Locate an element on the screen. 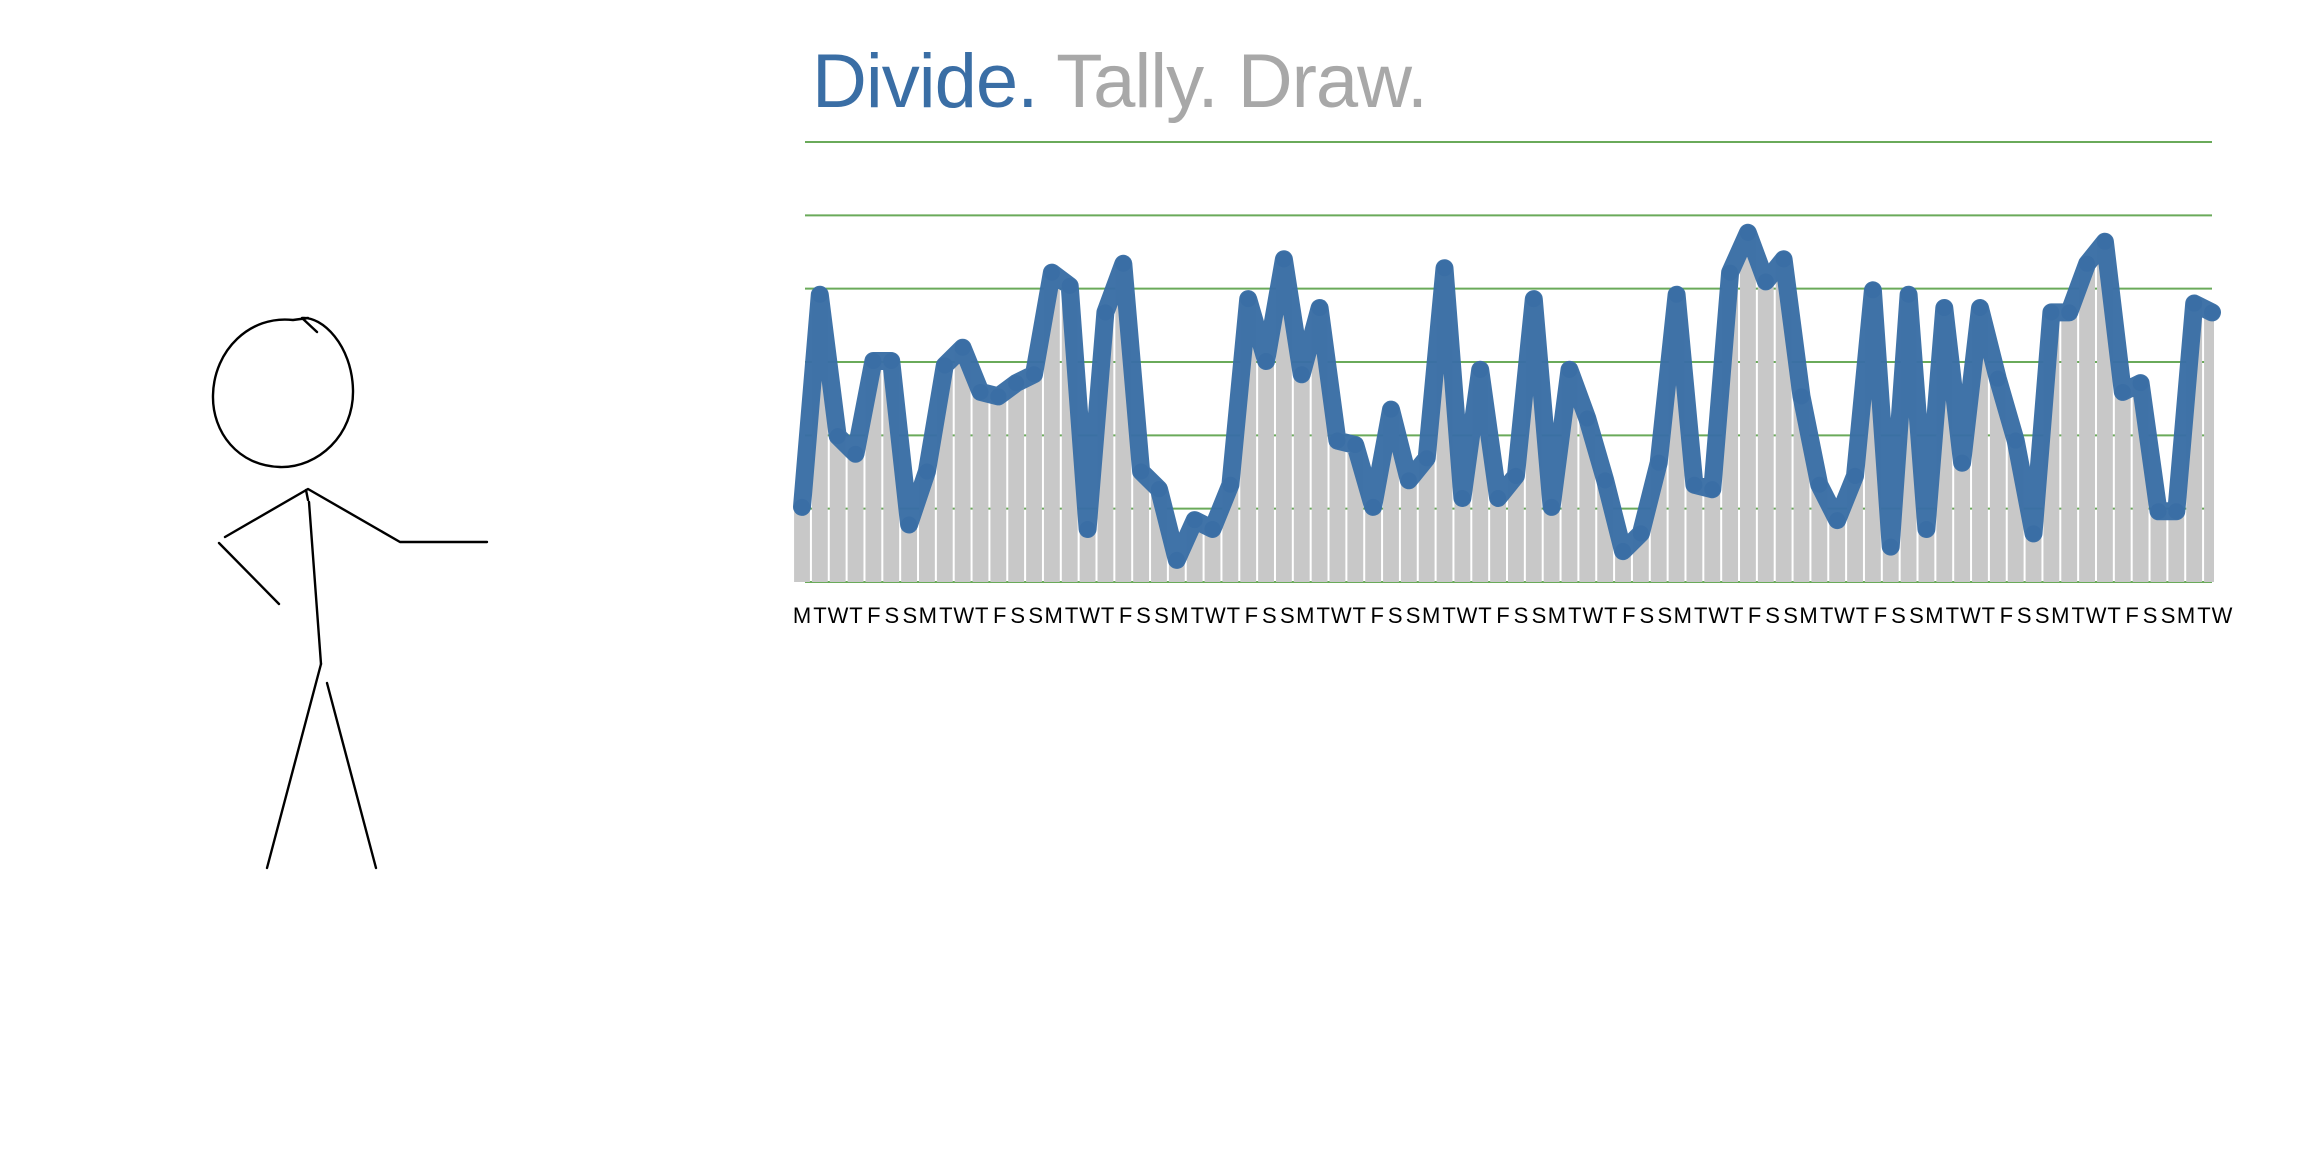 This screenshot has height=1152, width=2304. stick-figure-body is located at coordinates (315, 583).